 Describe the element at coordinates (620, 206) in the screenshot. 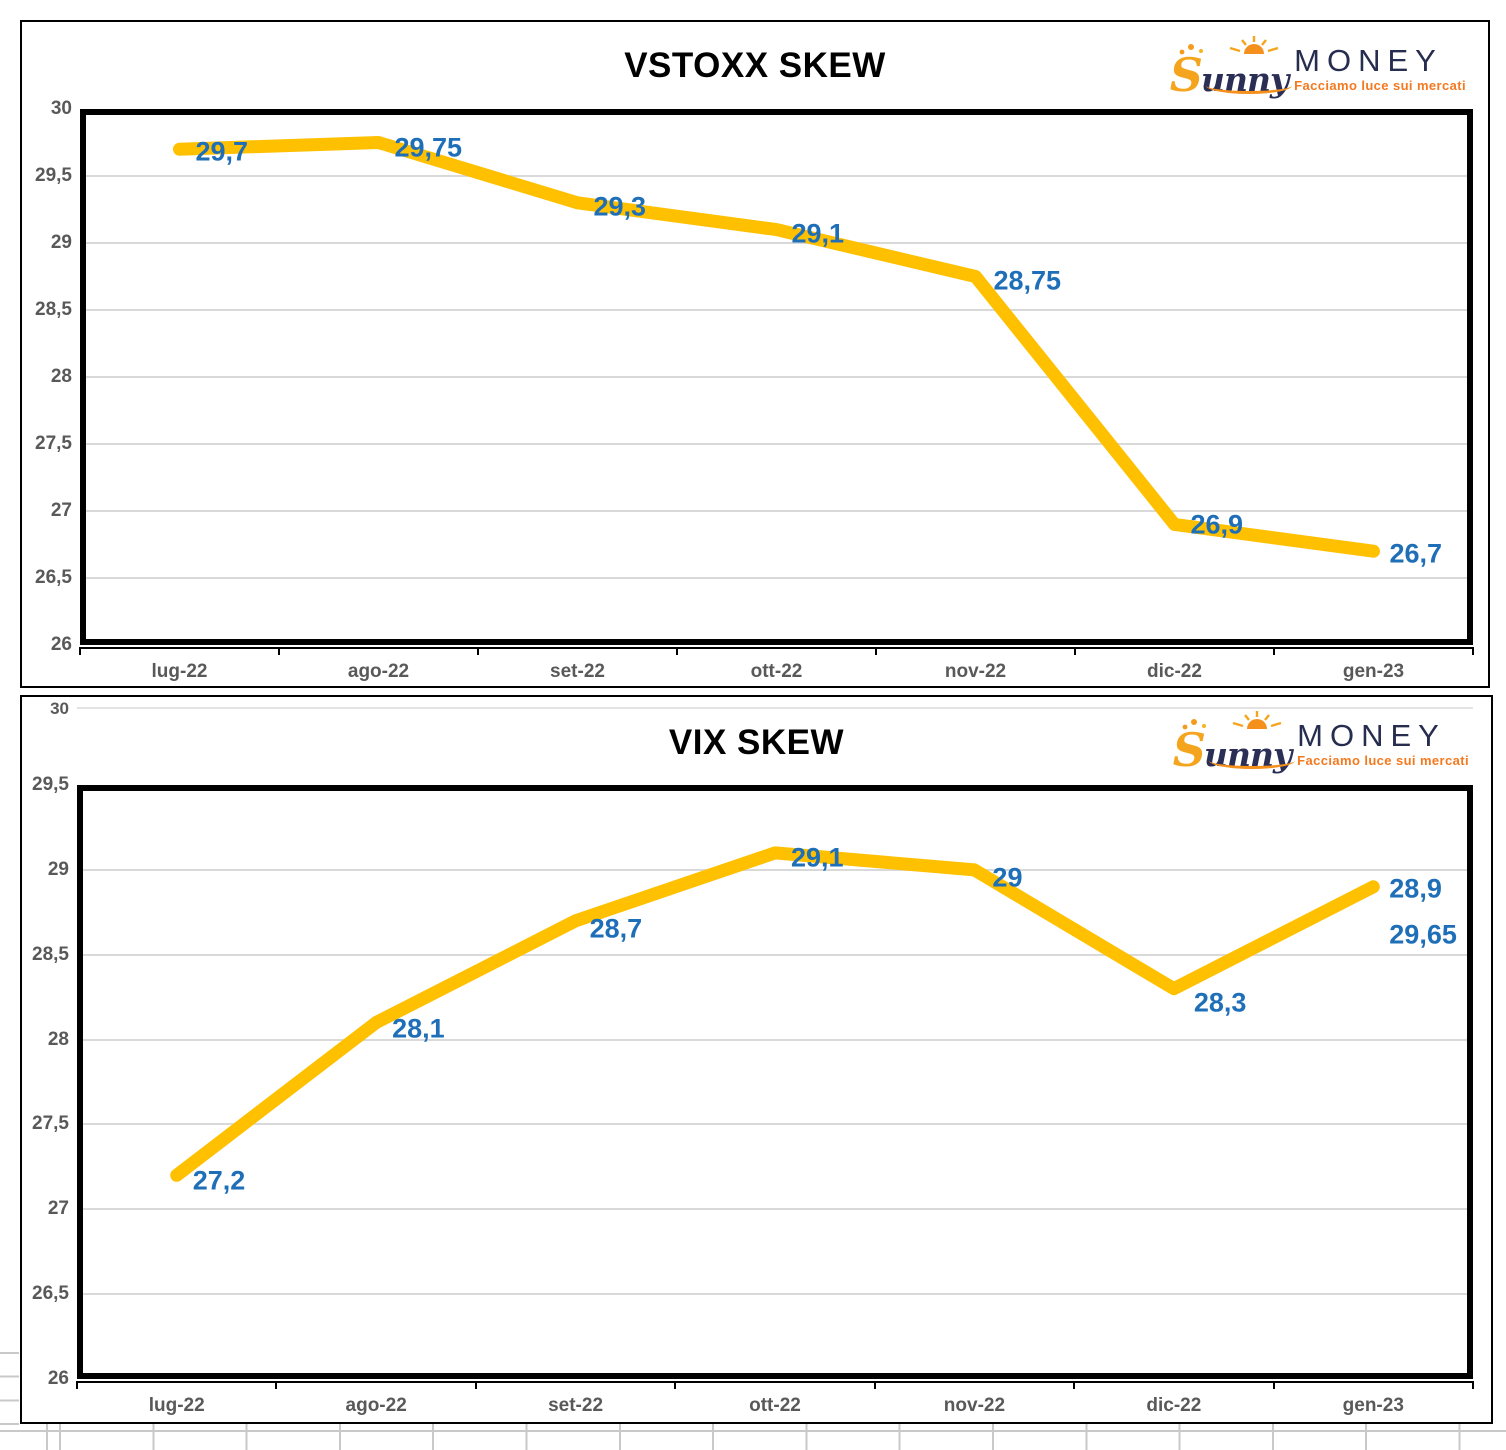

I see `data-point-label: 29,3` at that location.